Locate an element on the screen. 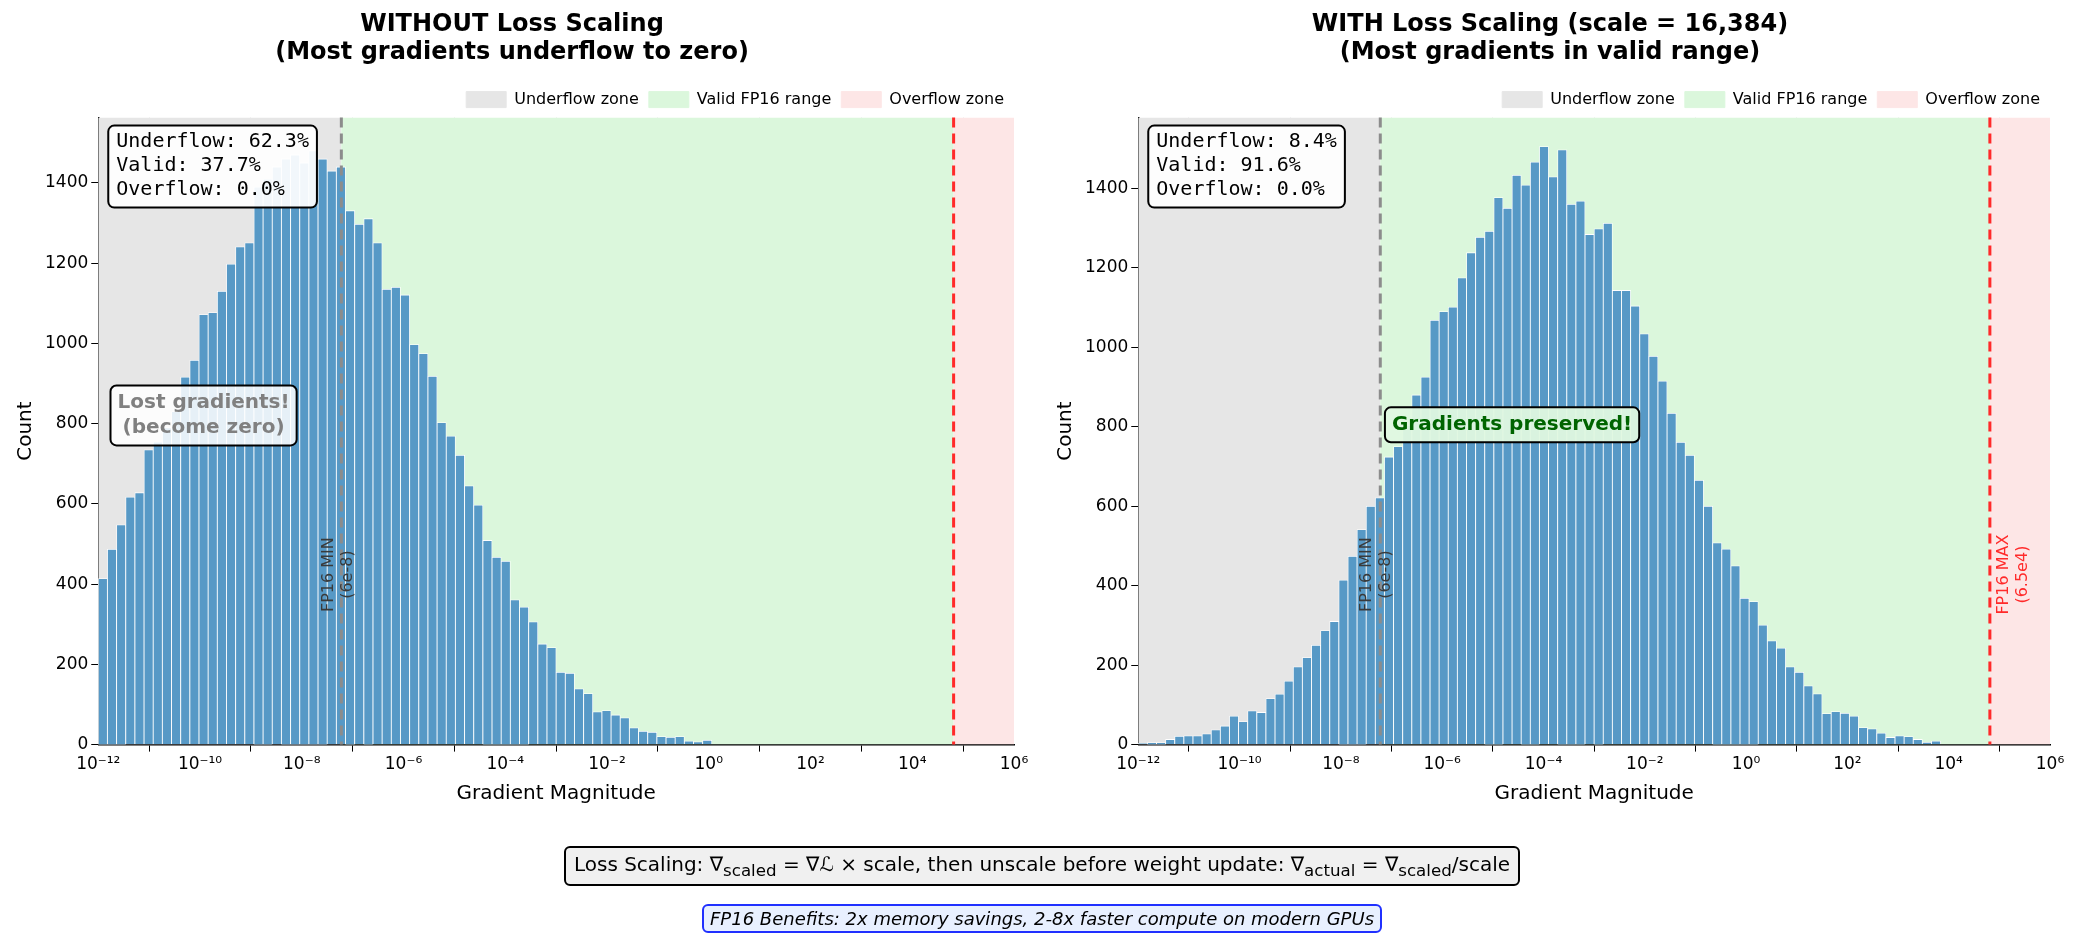  chart-title: WITH Loss Scaling (scale = 16,384) is located at coordinates (1550, 22).